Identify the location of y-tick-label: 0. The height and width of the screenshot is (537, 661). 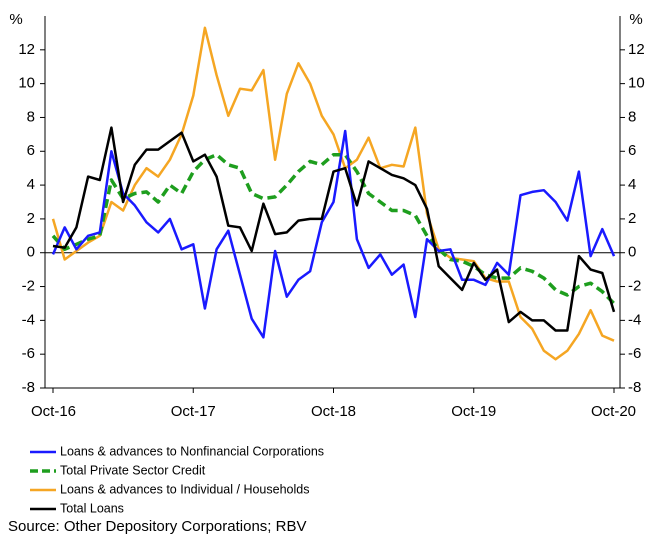
(31, 252).